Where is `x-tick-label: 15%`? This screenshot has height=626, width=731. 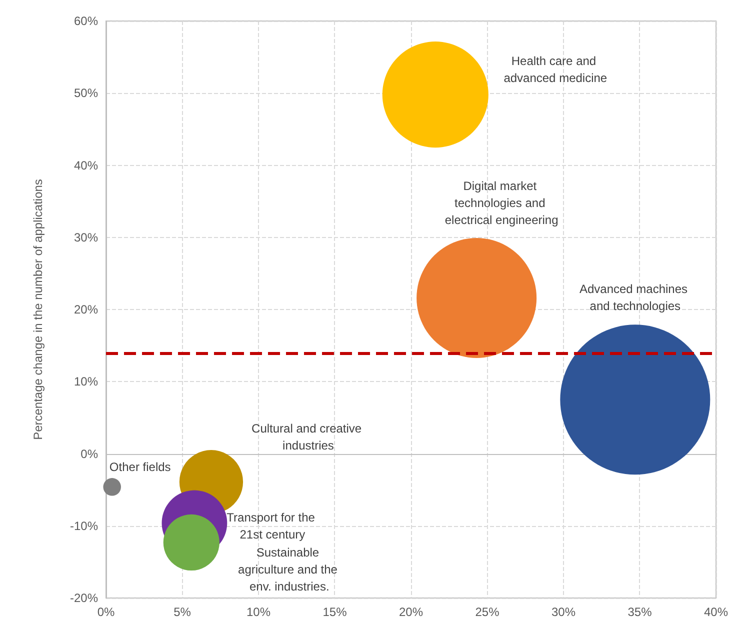
x-tick-label: 15% is located at coordinates (335, 612).